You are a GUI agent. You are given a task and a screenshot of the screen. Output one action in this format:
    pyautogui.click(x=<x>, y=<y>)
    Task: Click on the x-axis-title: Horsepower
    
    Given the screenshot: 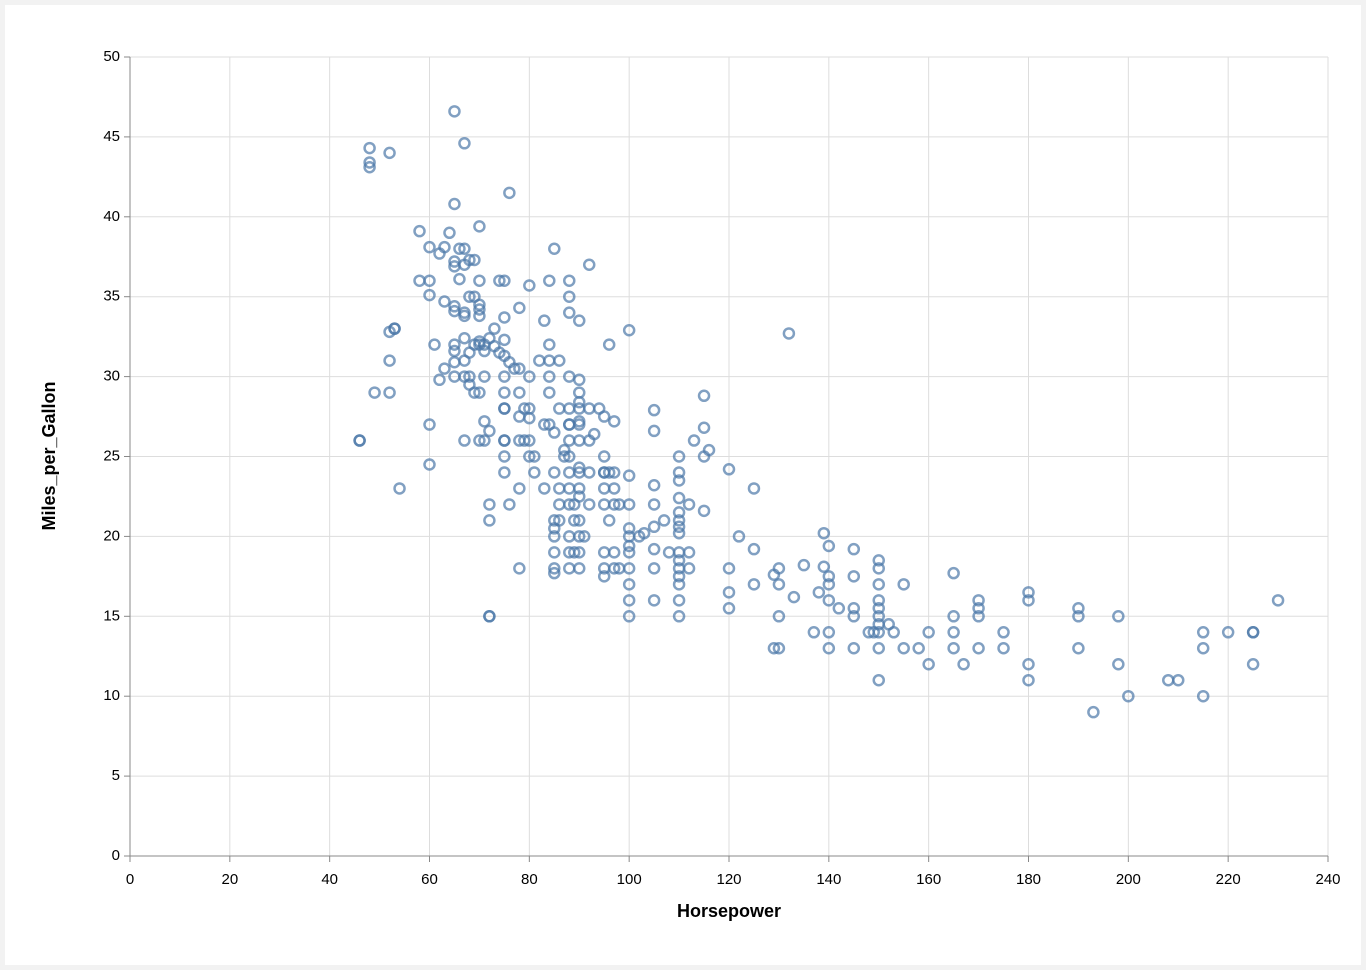 What is the action you would take?
    pyautogui.click(x=729, y=911)
    